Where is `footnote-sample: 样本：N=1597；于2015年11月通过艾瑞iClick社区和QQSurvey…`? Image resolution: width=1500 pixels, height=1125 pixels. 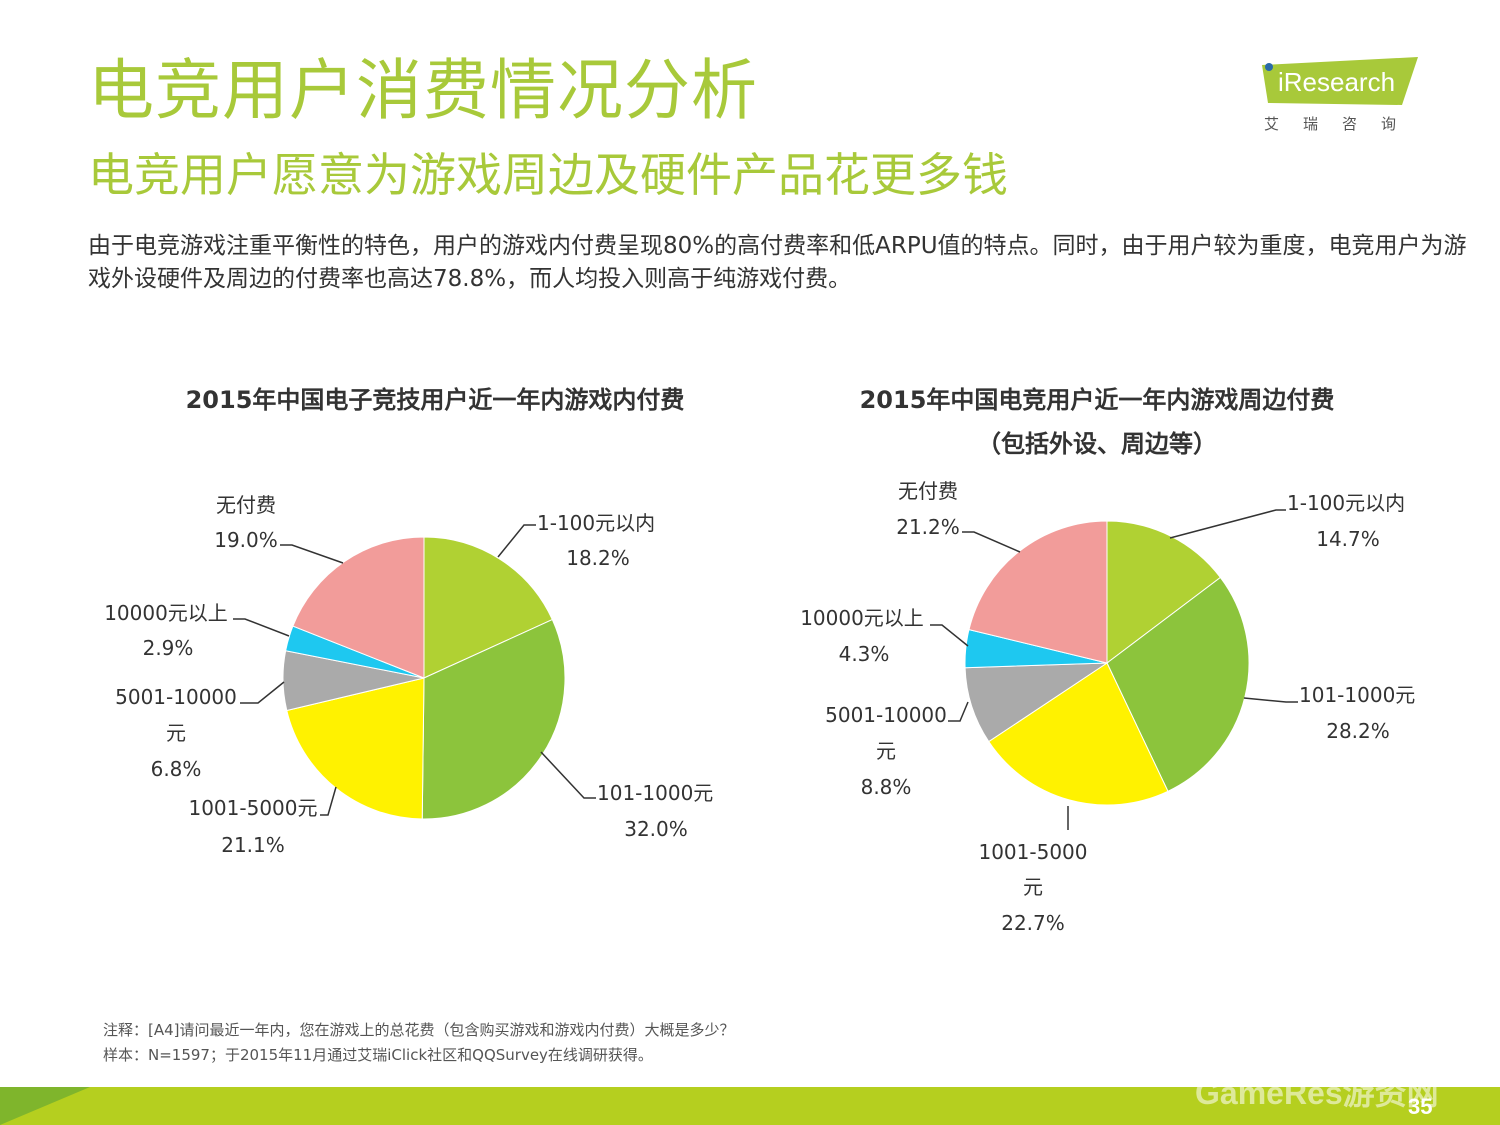 footnote-sample: 样本：N=1597；于2015年11月通过艾瑞iClick社区和QQSurvey… is located at coordinates (378, 1055).